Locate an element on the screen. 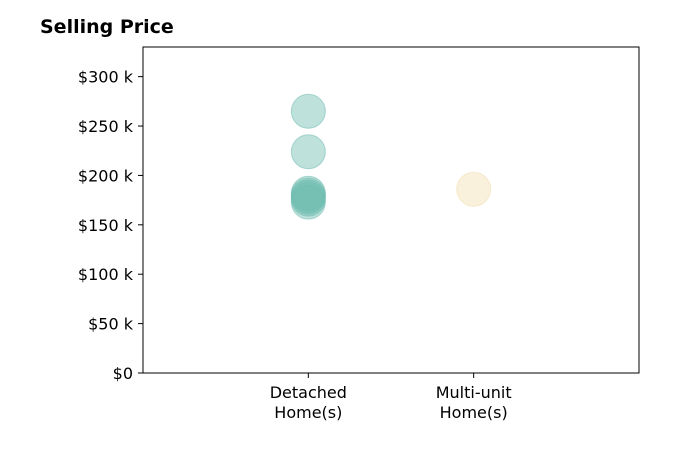 This screenshot has width=679, height=462. y-tick-label: $100 k is located at coordinates (106, 274).